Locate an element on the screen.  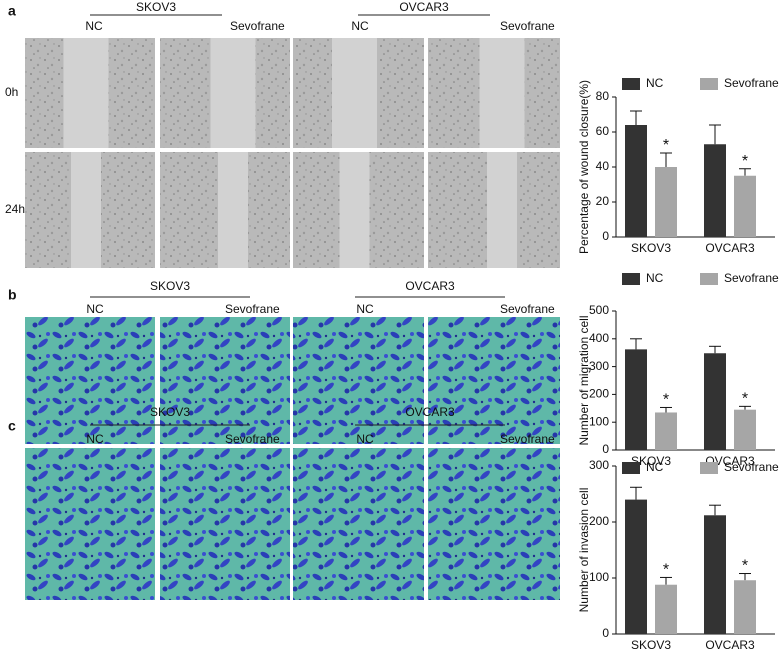
panel-label: a is located at coordinates (12, 11).